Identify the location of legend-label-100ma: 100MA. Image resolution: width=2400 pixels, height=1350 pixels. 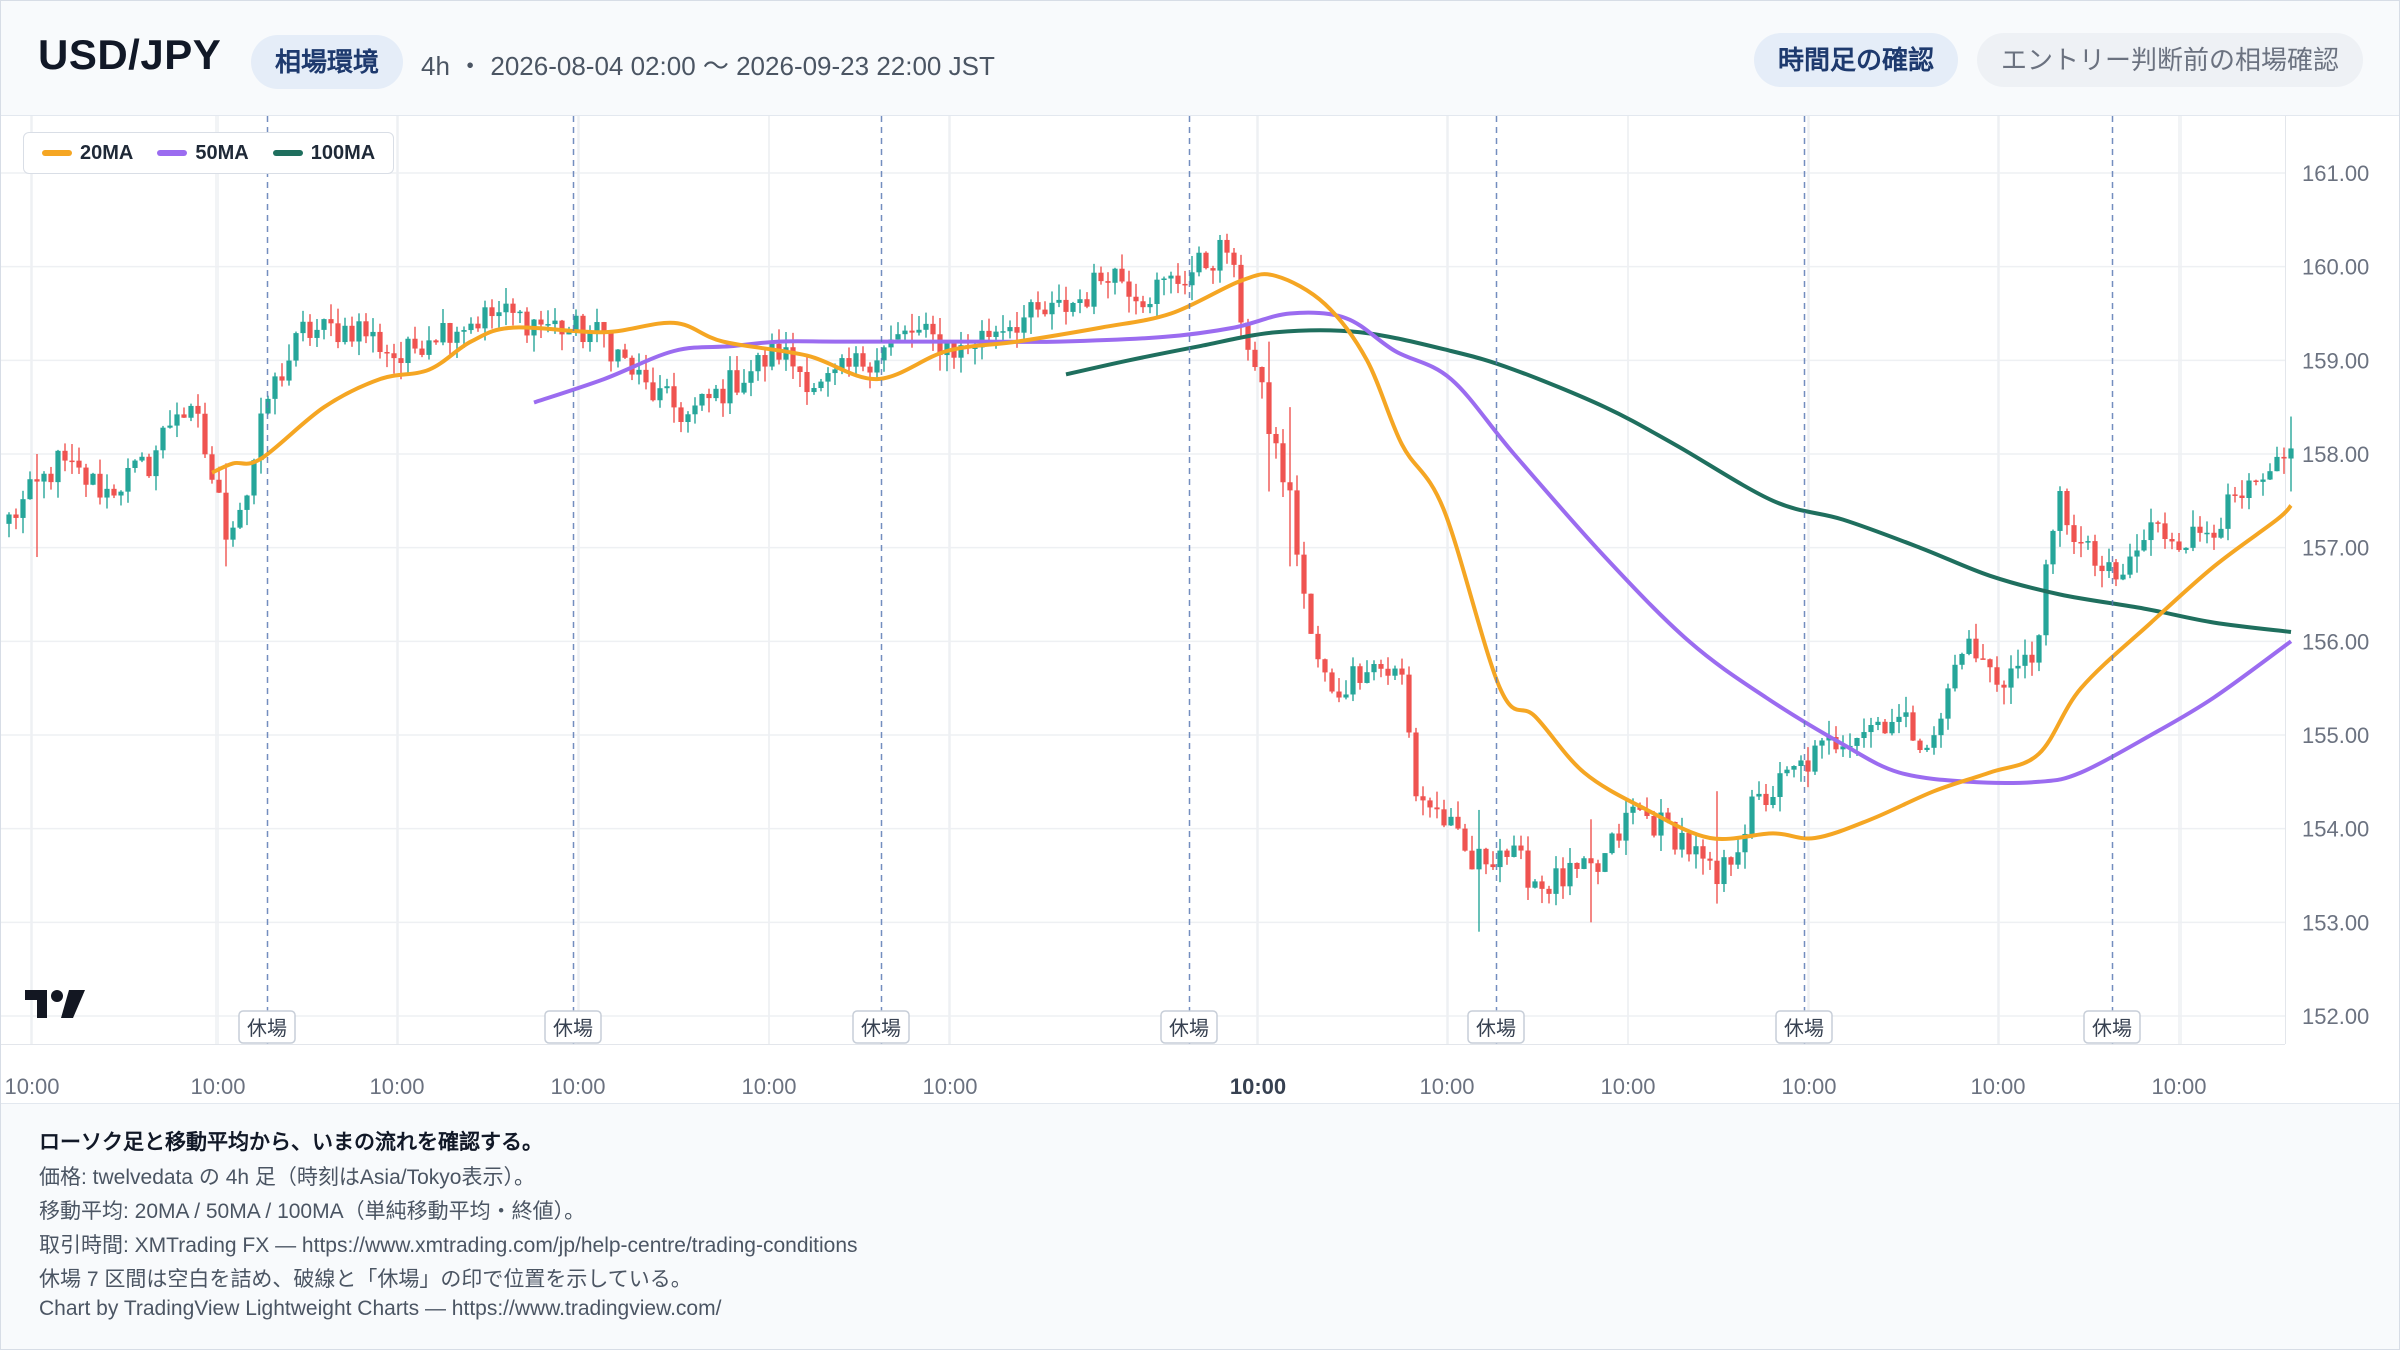
(343, 152).